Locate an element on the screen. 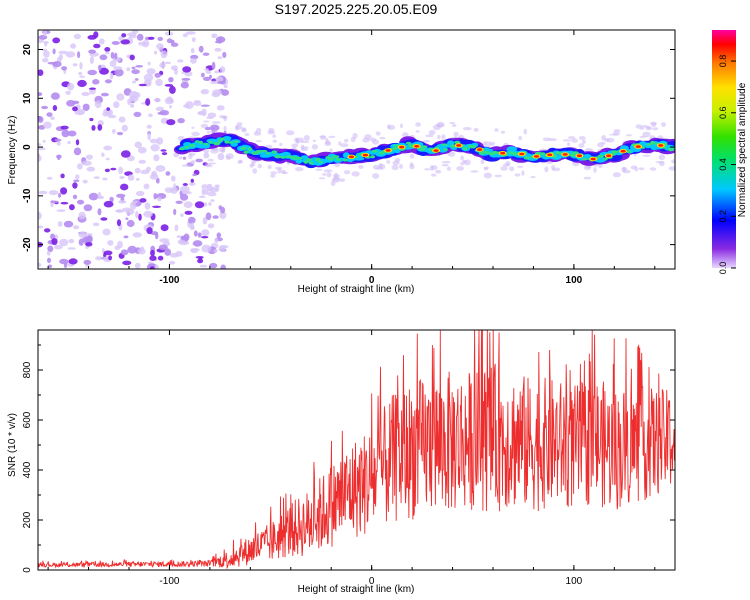 The width and height of the screenshot is (750, 600). colorbar-tick-label: 0.0 is located at coordinates (723, 268).